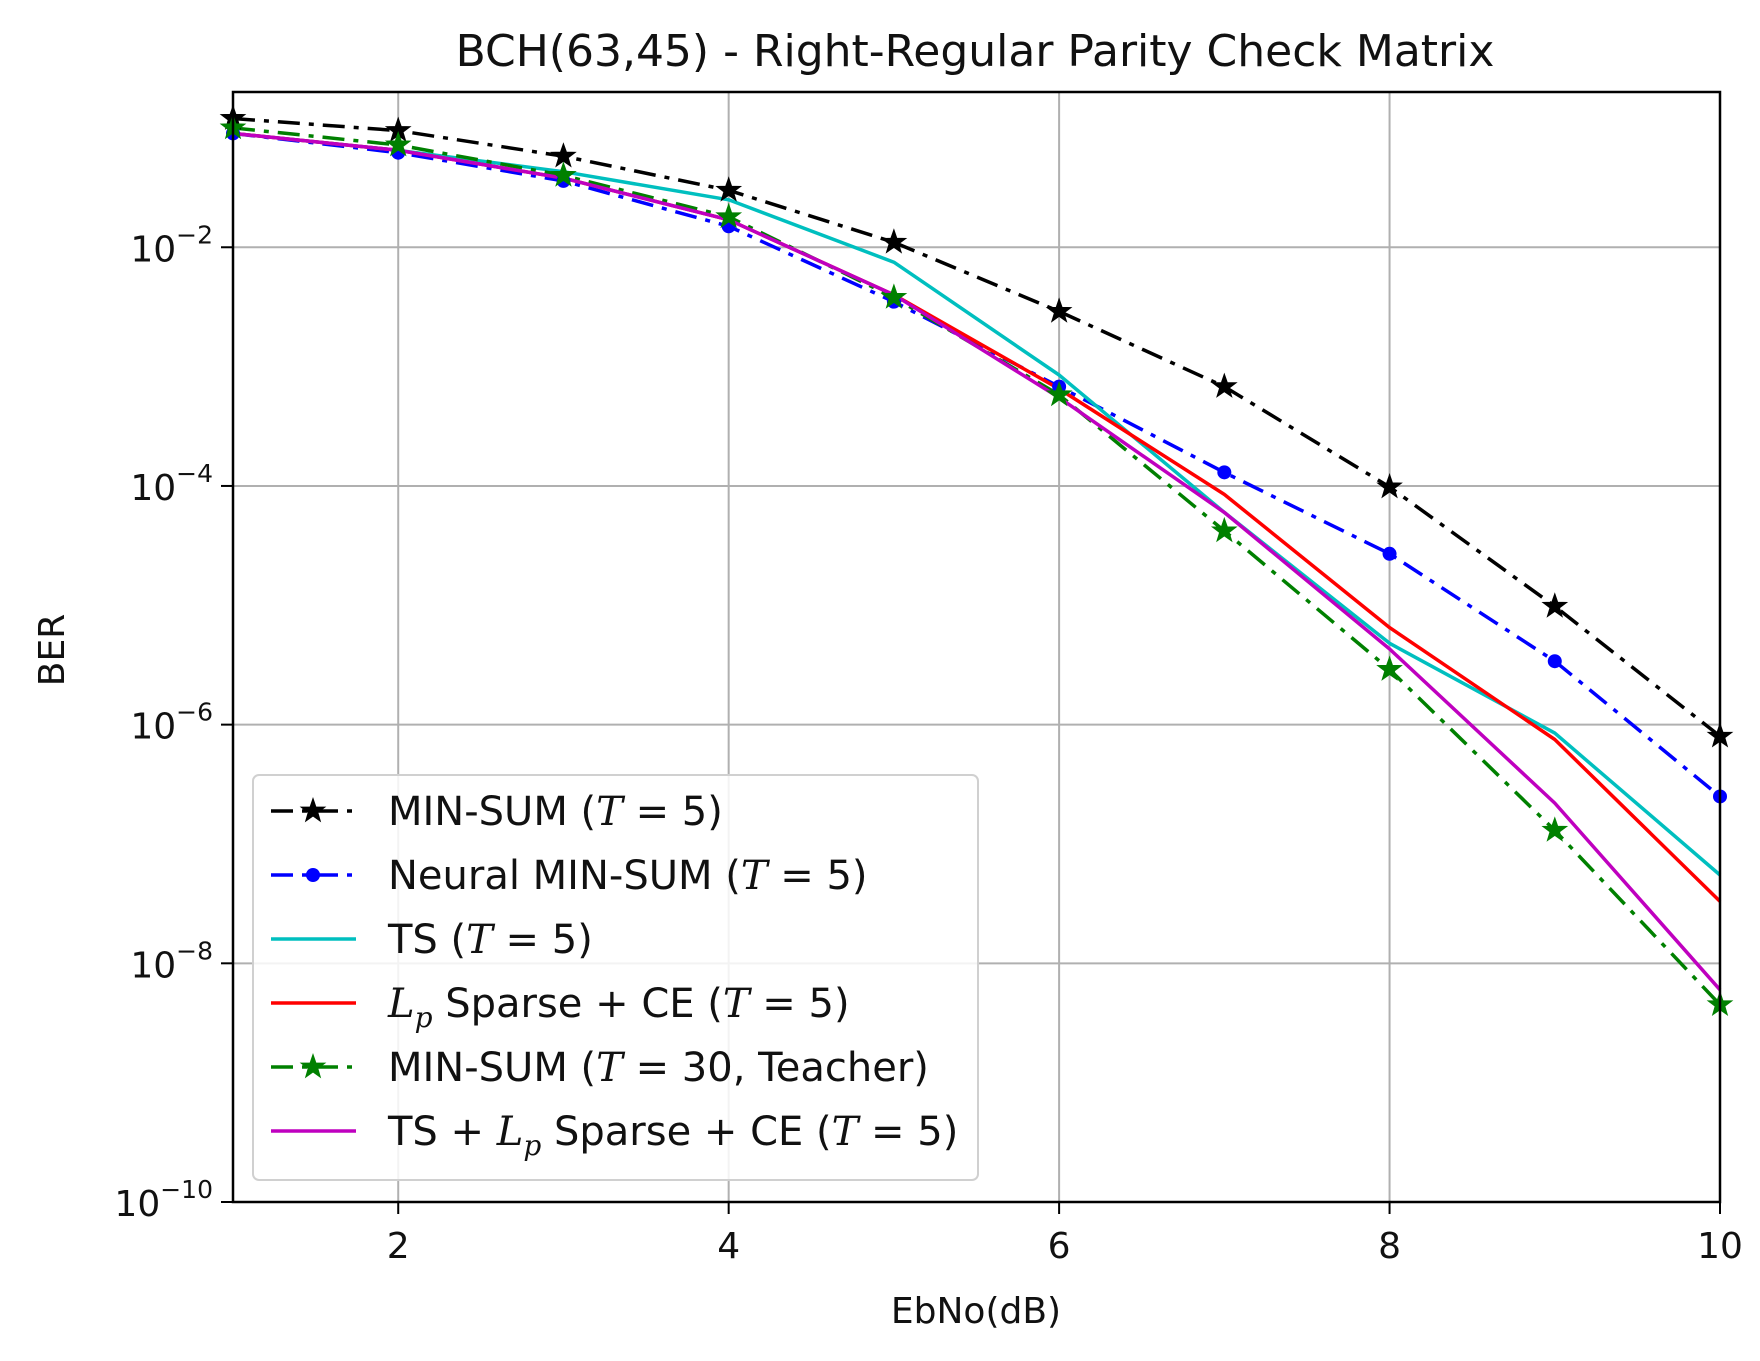 This screenshot has height=1361, width=1760. What do you see at coordinates (194, 950) in the screenshot?
I see `y-tick-exponent: −8` at bounding box center [194, 950].